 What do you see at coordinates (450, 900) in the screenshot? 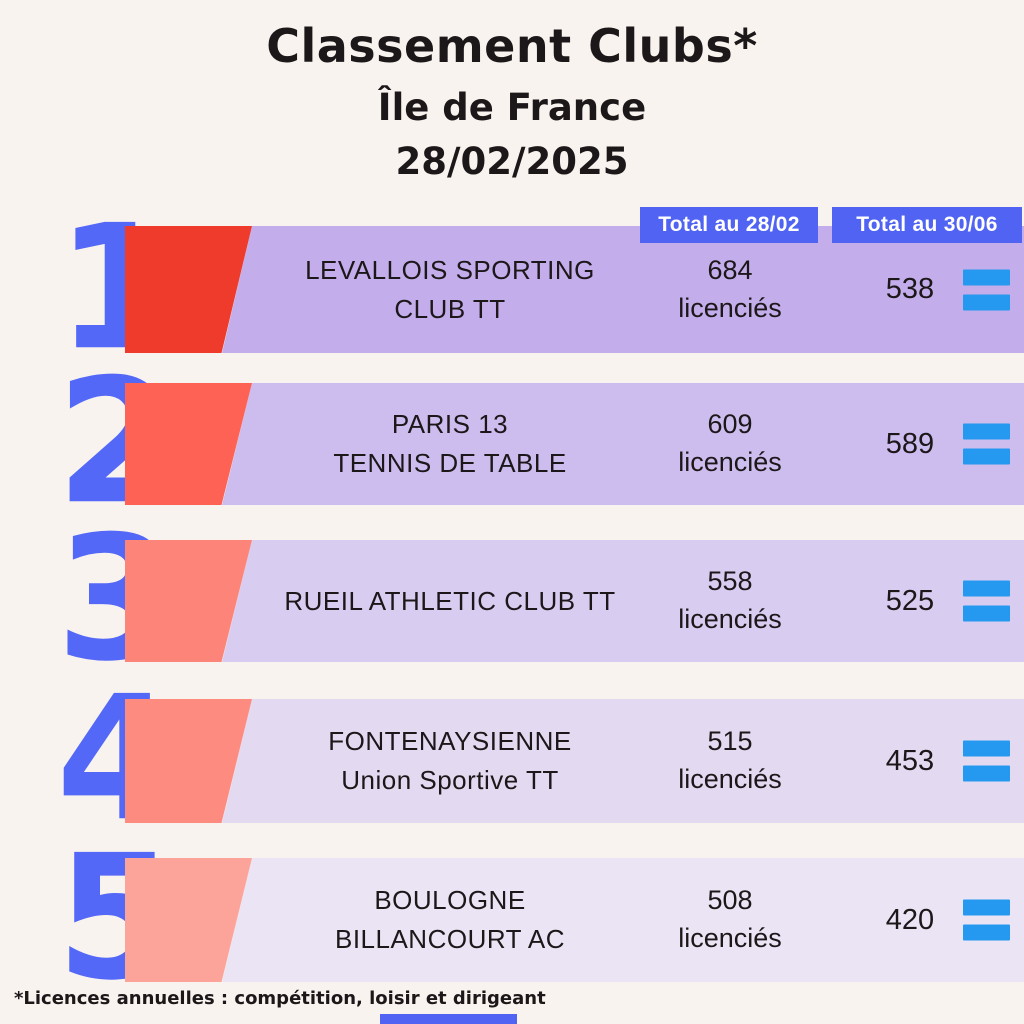
I see `club-line1: BOULOGNE` at bounding box center [450, 900].